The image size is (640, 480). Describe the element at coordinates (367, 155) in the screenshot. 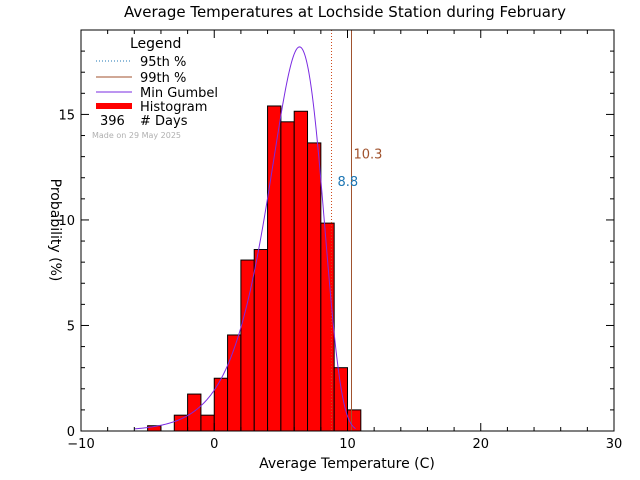

I see `p99-value-label: 10.3` at that location.